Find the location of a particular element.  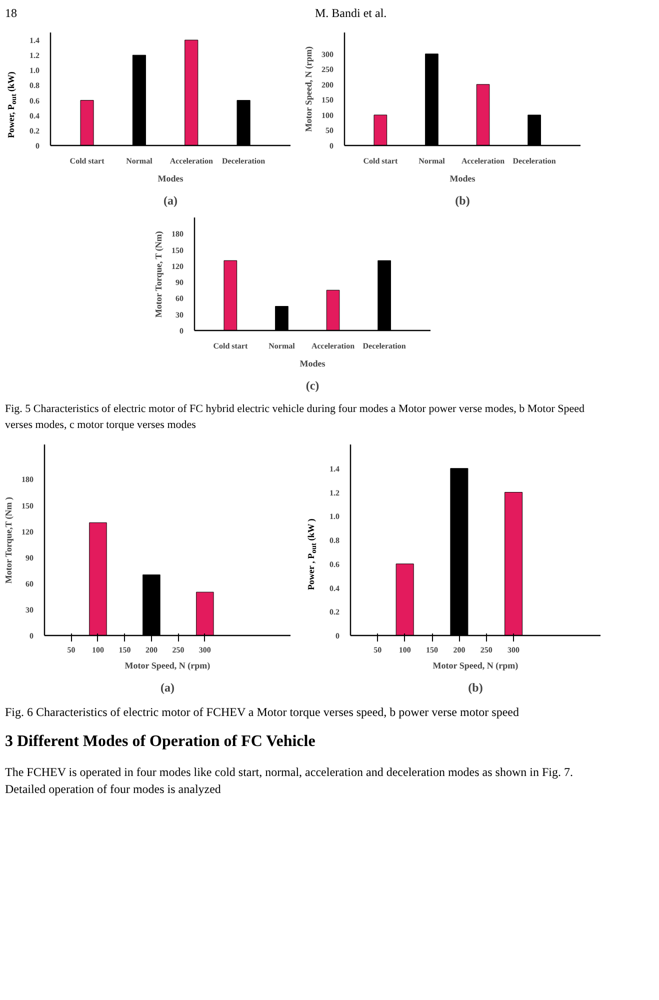

y-tick-label: 200 is located at coordinates (328, 85).